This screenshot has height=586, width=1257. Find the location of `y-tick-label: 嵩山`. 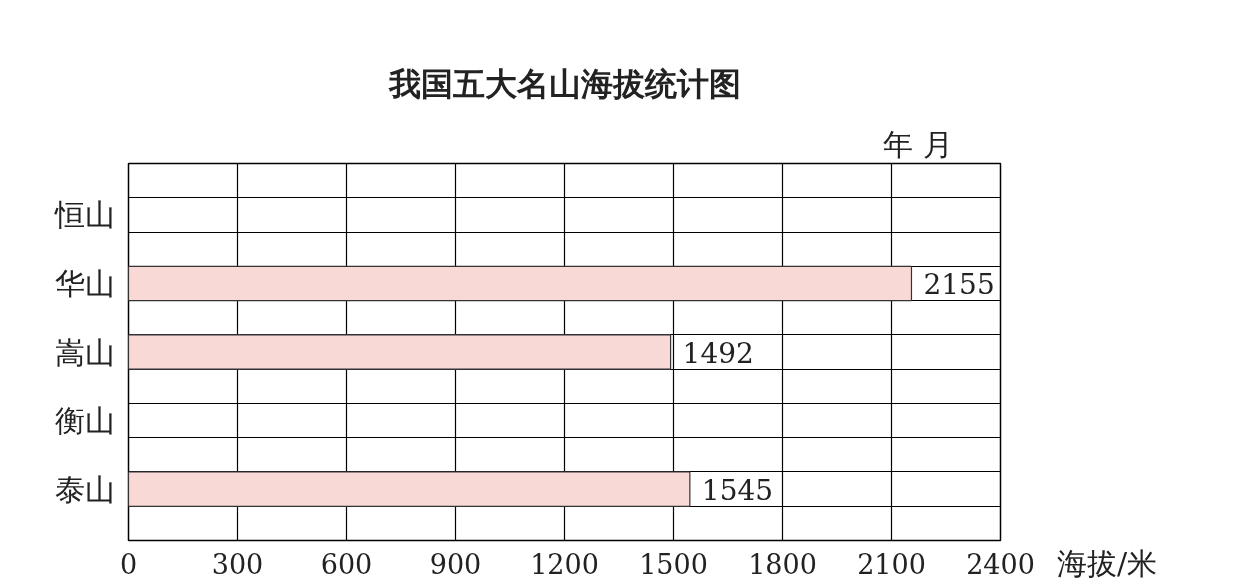

y-tick-label: 嵩山 is located at coordinates (84, 352).